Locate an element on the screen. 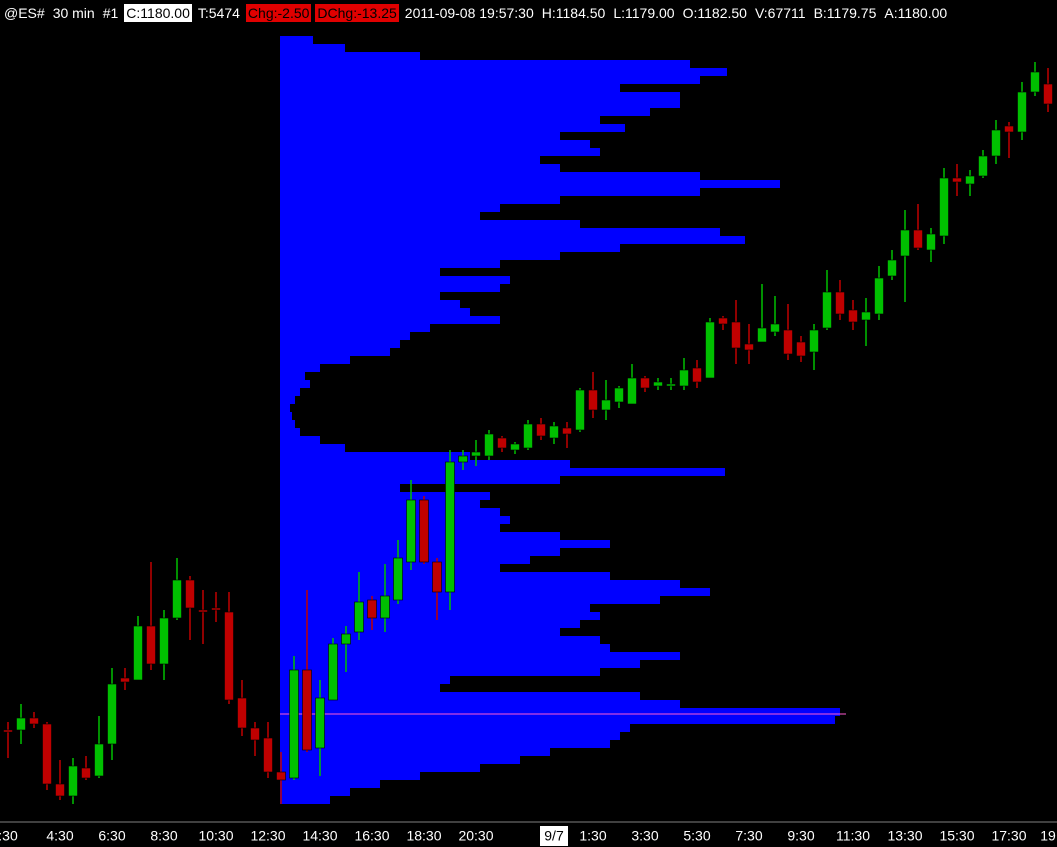  ticks-field: T:5474 is located at coordinates (218, 13).